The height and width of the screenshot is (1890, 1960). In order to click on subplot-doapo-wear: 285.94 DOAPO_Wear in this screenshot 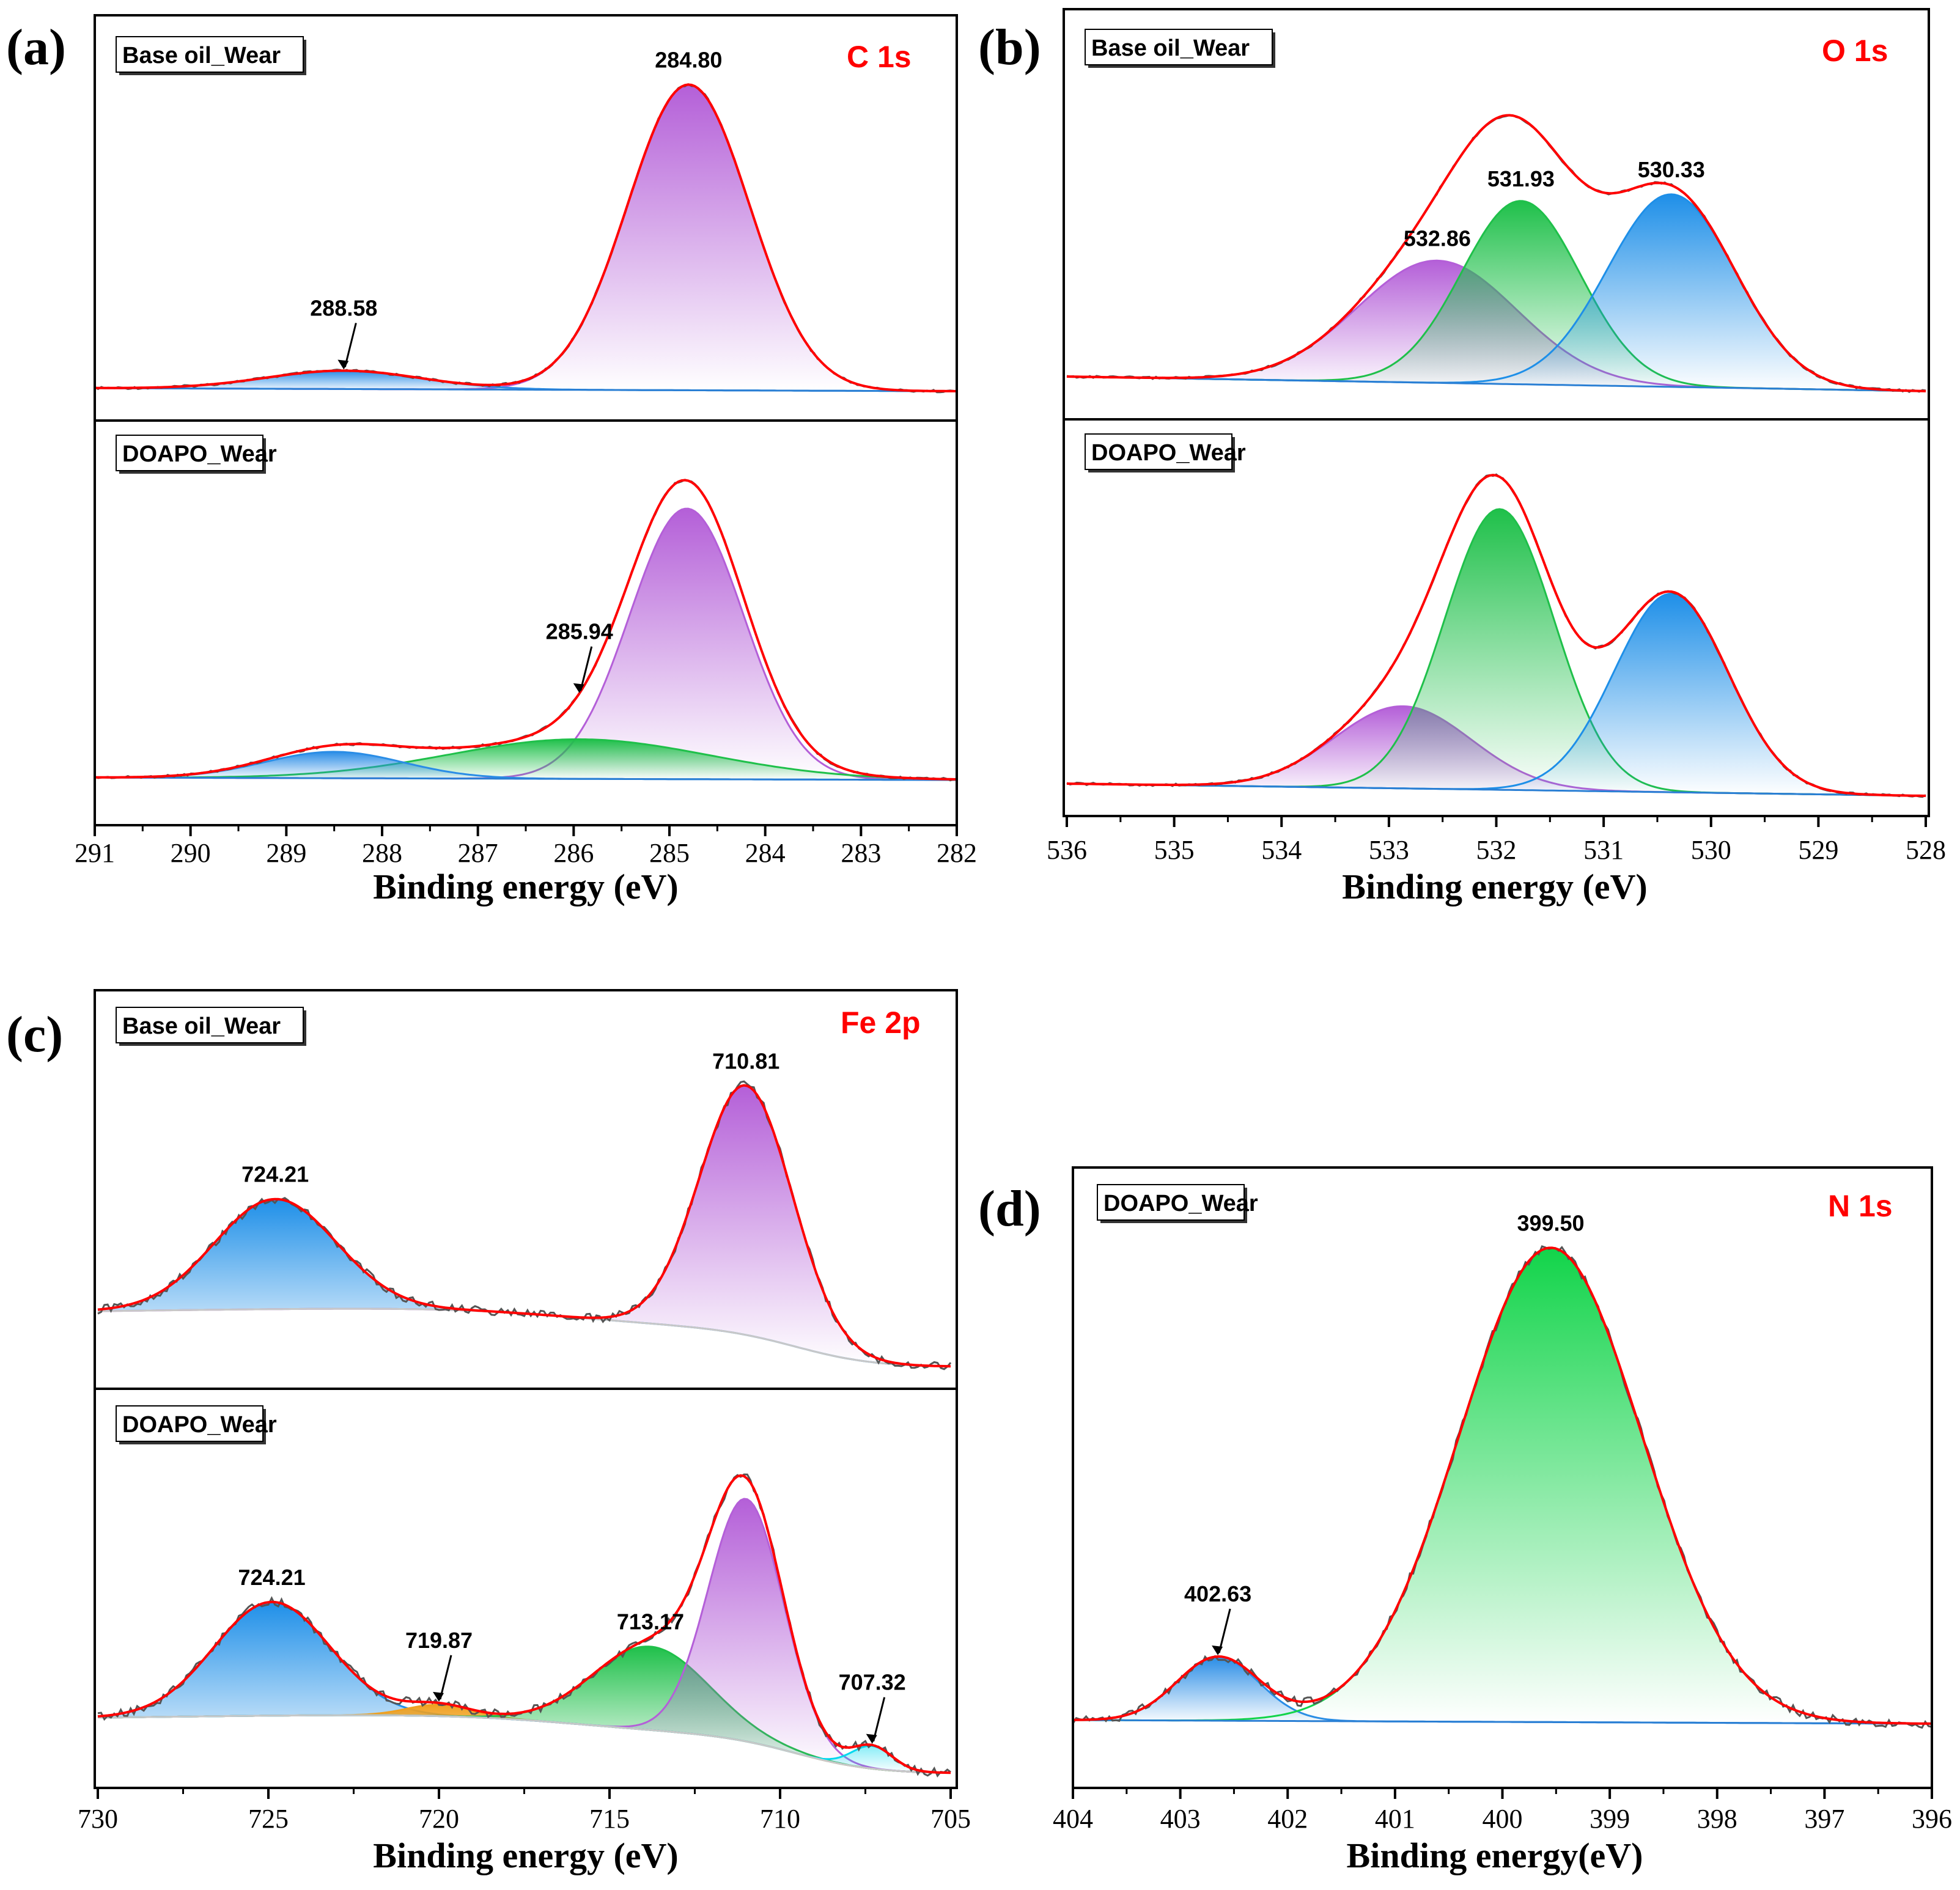, I will do `click(525, 609)`.